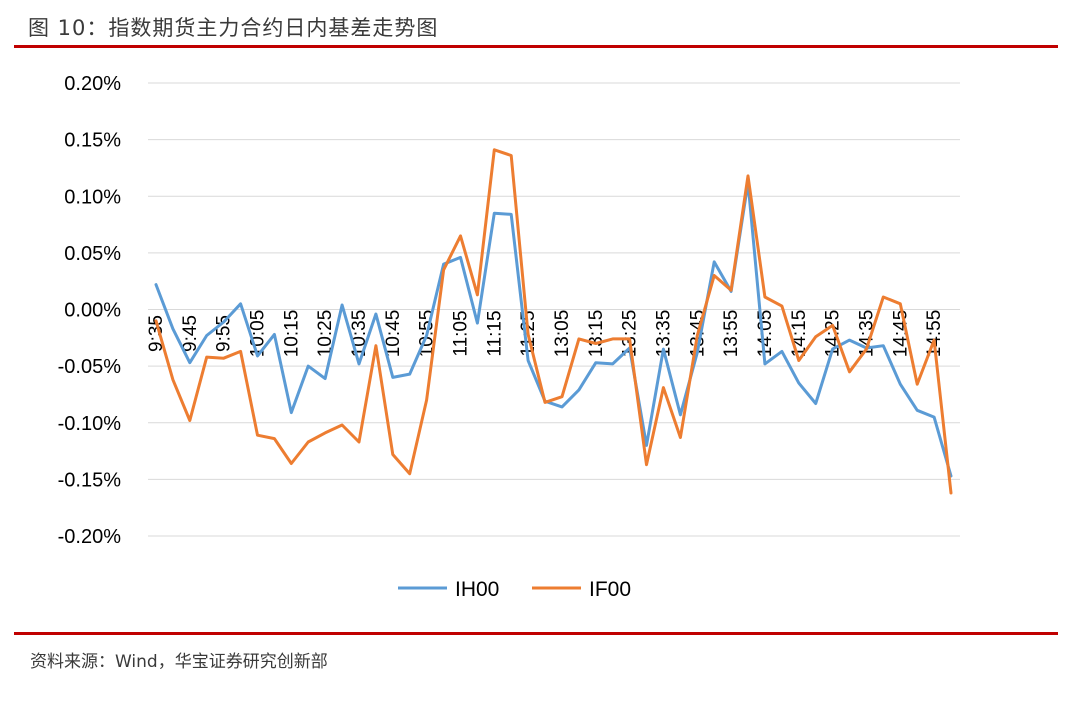 Image resolution: width=1071 pixels, height=717 pixels. What do you see at coordinates (514, 589) in the screenshot?
I see `legend: IH00 IF00` at bounding box center [514, 589].